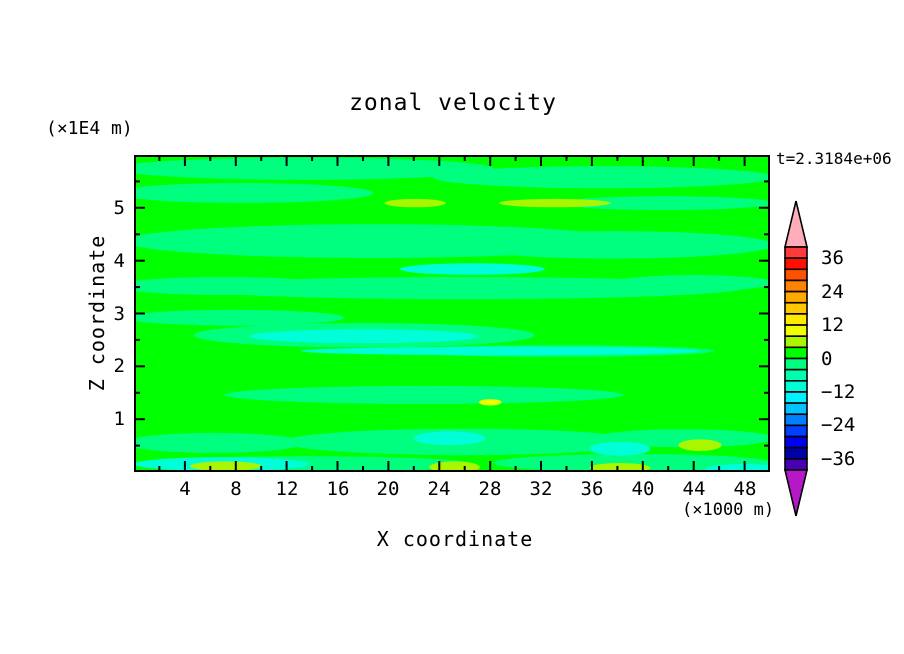 The height and width of the screenshot is (654, 904). What do you see at coordinates (338, 489) in the screenshot?
I see `x-tick-label: 16` at bounding box center [338, 489].